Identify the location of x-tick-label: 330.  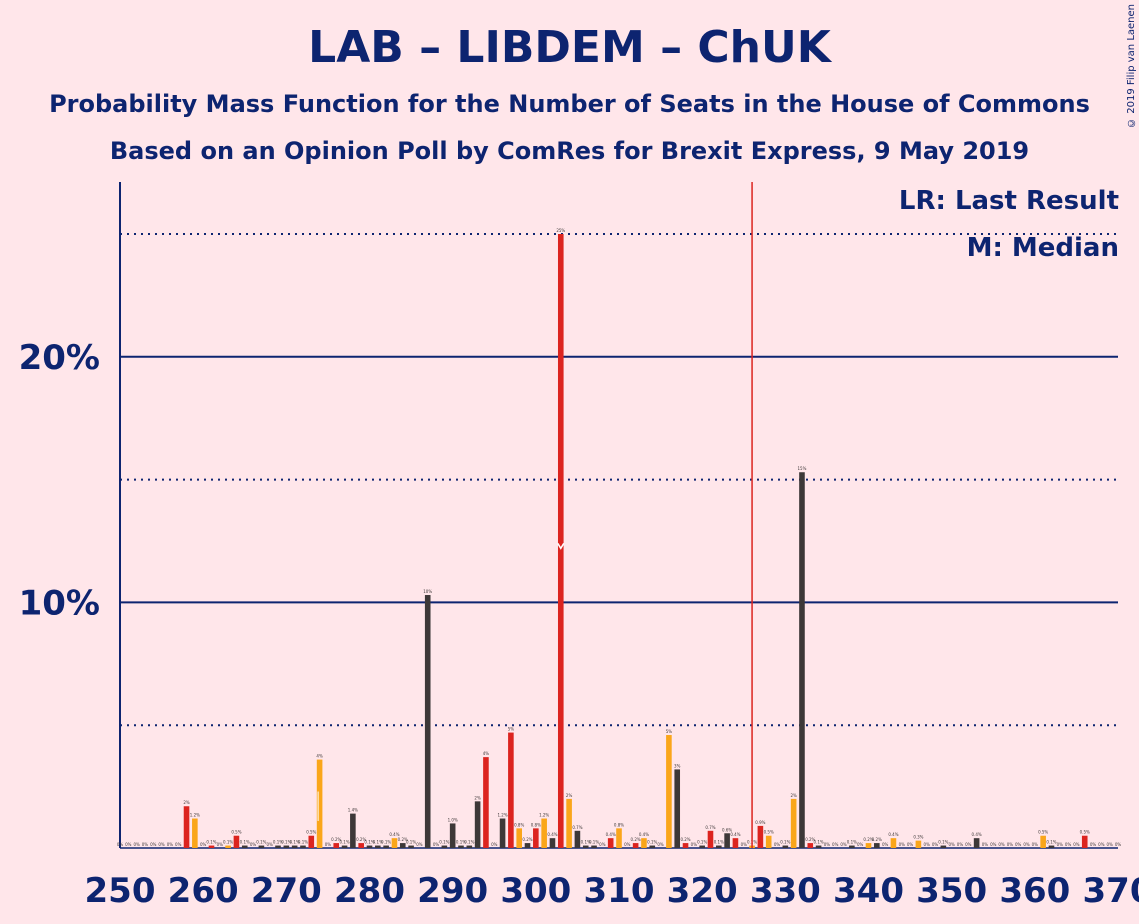
(785, 891).